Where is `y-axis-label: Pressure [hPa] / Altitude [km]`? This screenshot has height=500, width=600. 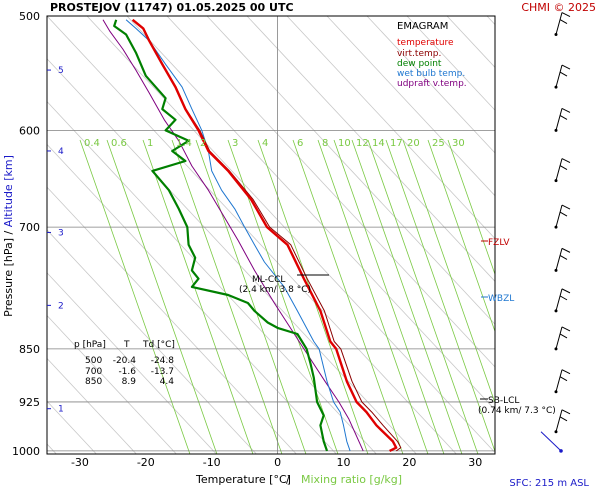 y-axis-label: Pressure [hPa] / Altitude [km] is located at coordinates (8, 236).